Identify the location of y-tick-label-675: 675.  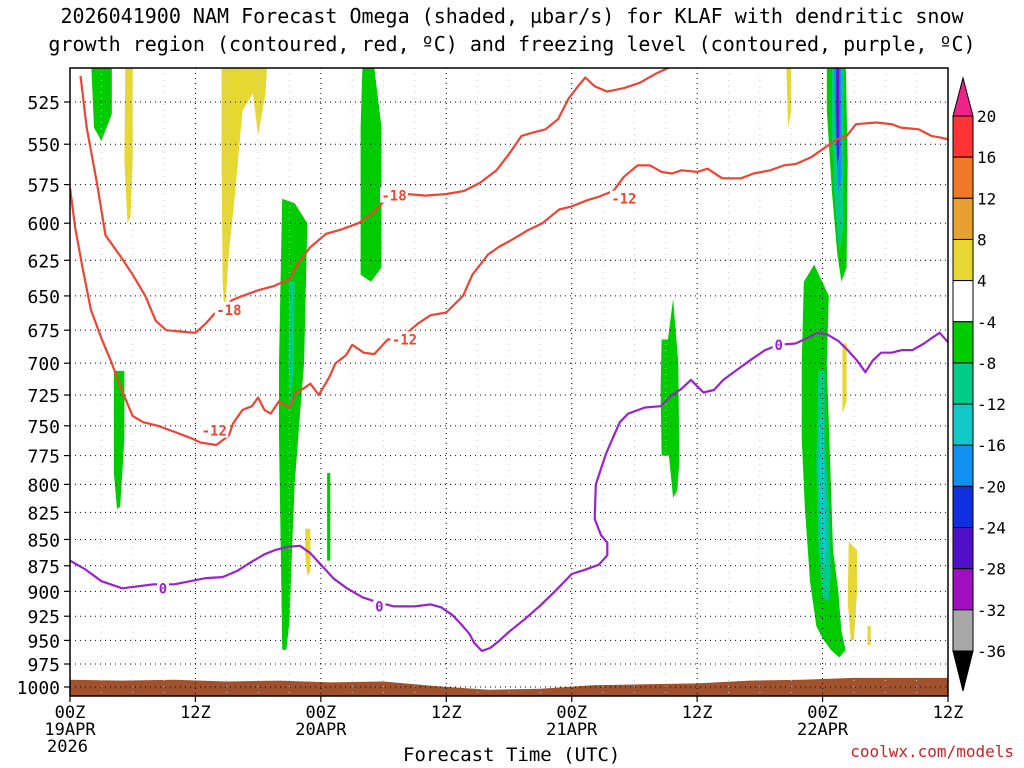
(43, 331).